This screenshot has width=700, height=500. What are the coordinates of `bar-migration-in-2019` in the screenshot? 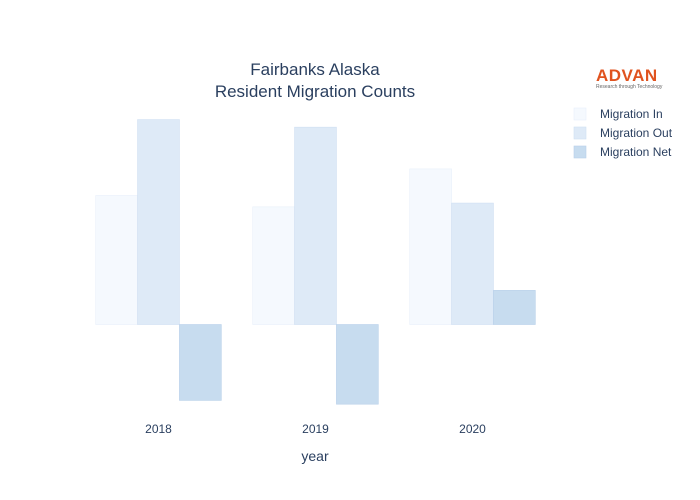 It's located at (273, 265).